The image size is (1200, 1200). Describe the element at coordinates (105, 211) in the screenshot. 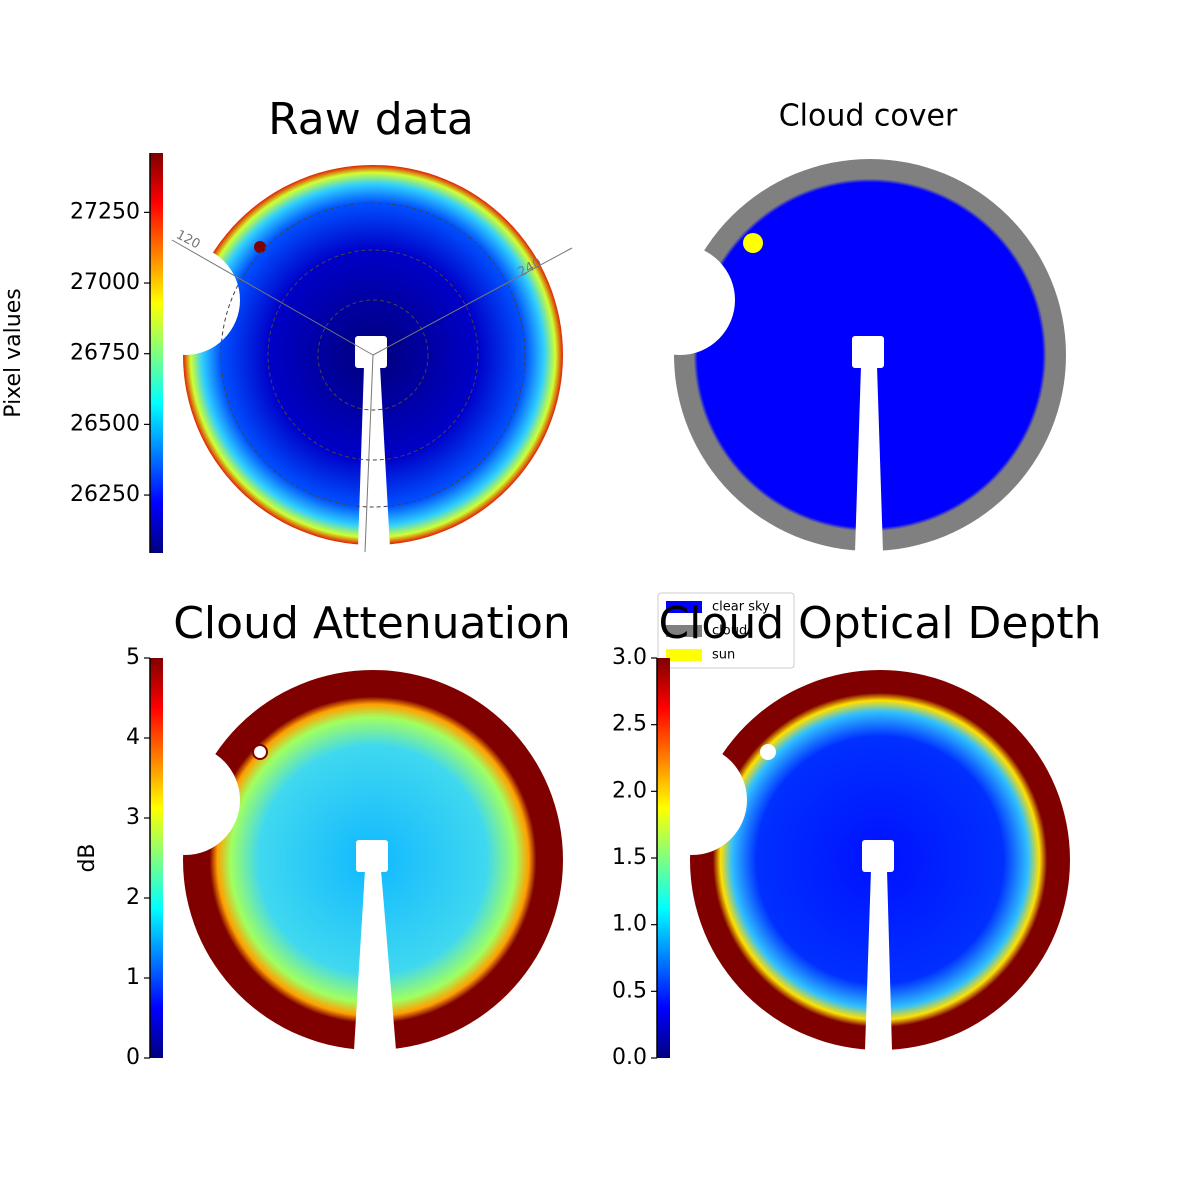

I see `colorbar-tick-label: 27250` at that location.